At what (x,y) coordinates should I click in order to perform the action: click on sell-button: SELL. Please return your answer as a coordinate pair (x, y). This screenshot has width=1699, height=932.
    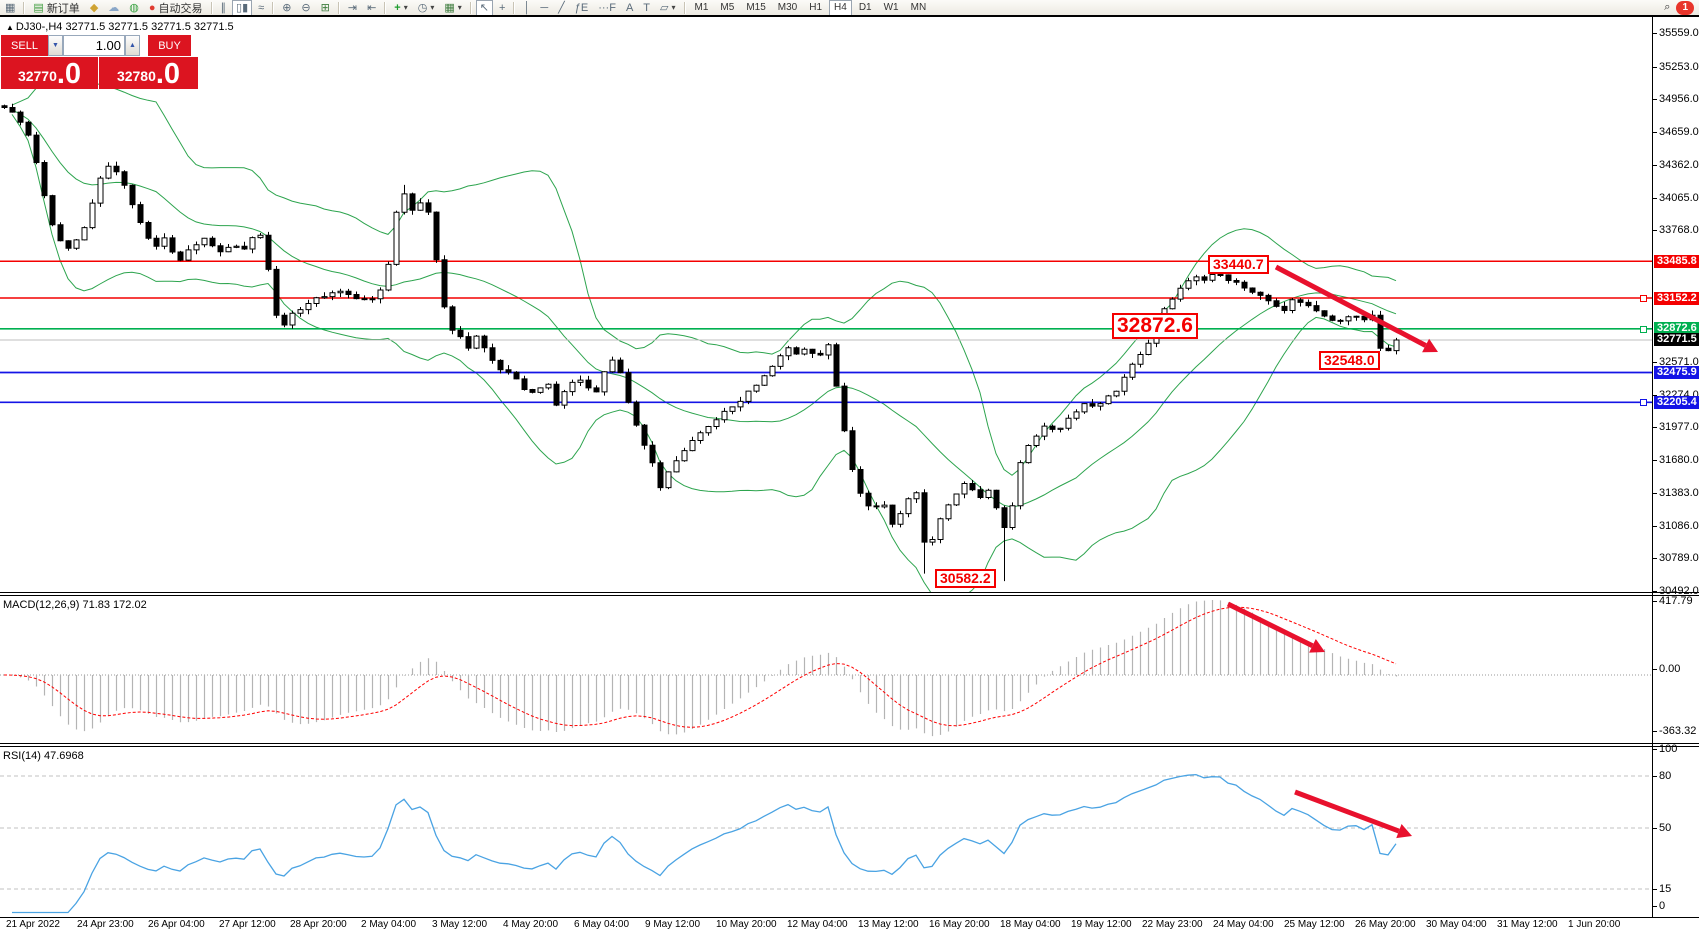
    Looking at the image, I should click on (24, 45).